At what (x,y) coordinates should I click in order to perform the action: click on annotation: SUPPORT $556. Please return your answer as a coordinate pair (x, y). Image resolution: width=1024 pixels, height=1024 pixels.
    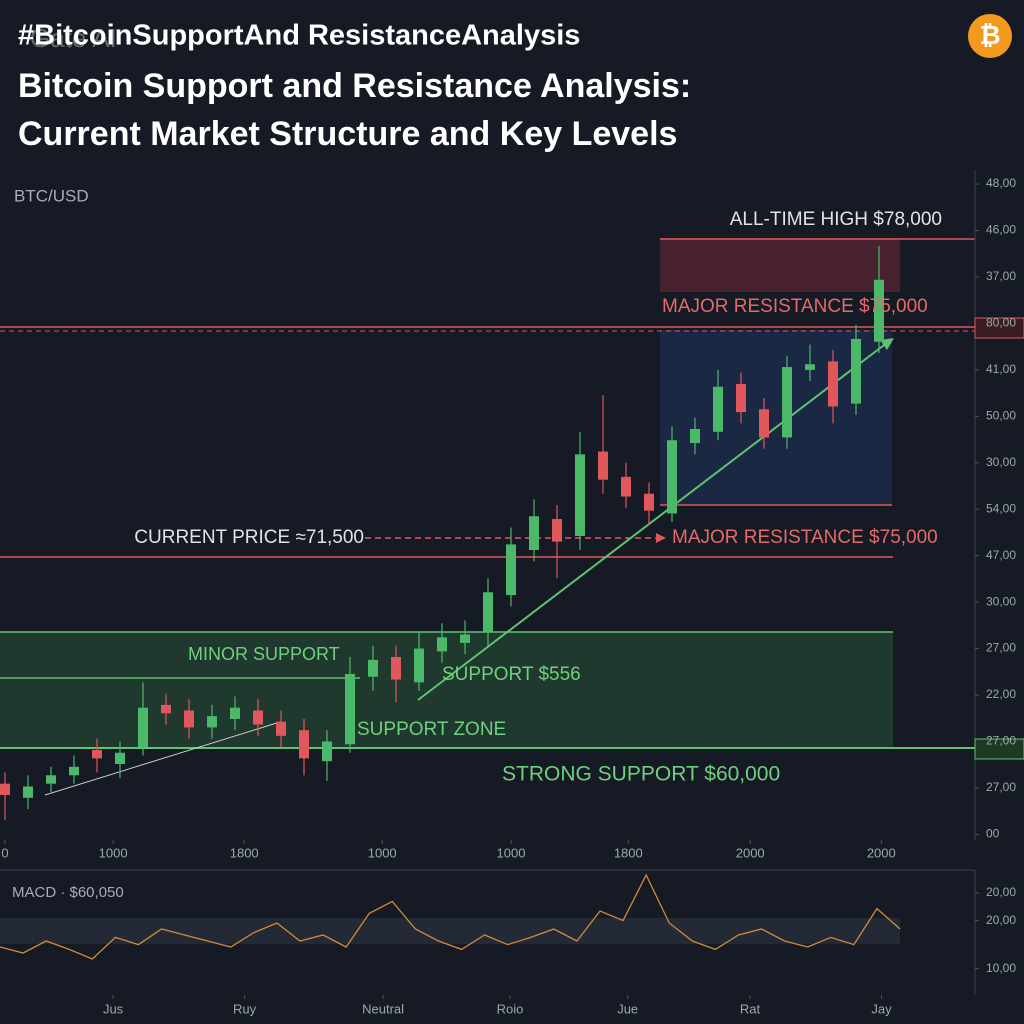
    Looking at the image, I should click on (511, 674).